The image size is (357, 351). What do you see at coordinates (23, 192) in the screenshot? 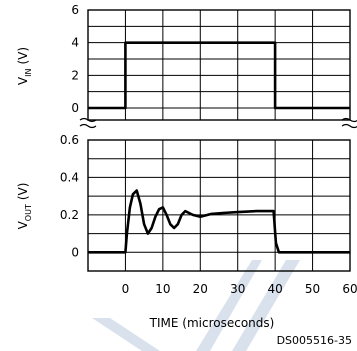
I see `y-axis-label-unit-vout: (V)` at bounding box center [23, 192].